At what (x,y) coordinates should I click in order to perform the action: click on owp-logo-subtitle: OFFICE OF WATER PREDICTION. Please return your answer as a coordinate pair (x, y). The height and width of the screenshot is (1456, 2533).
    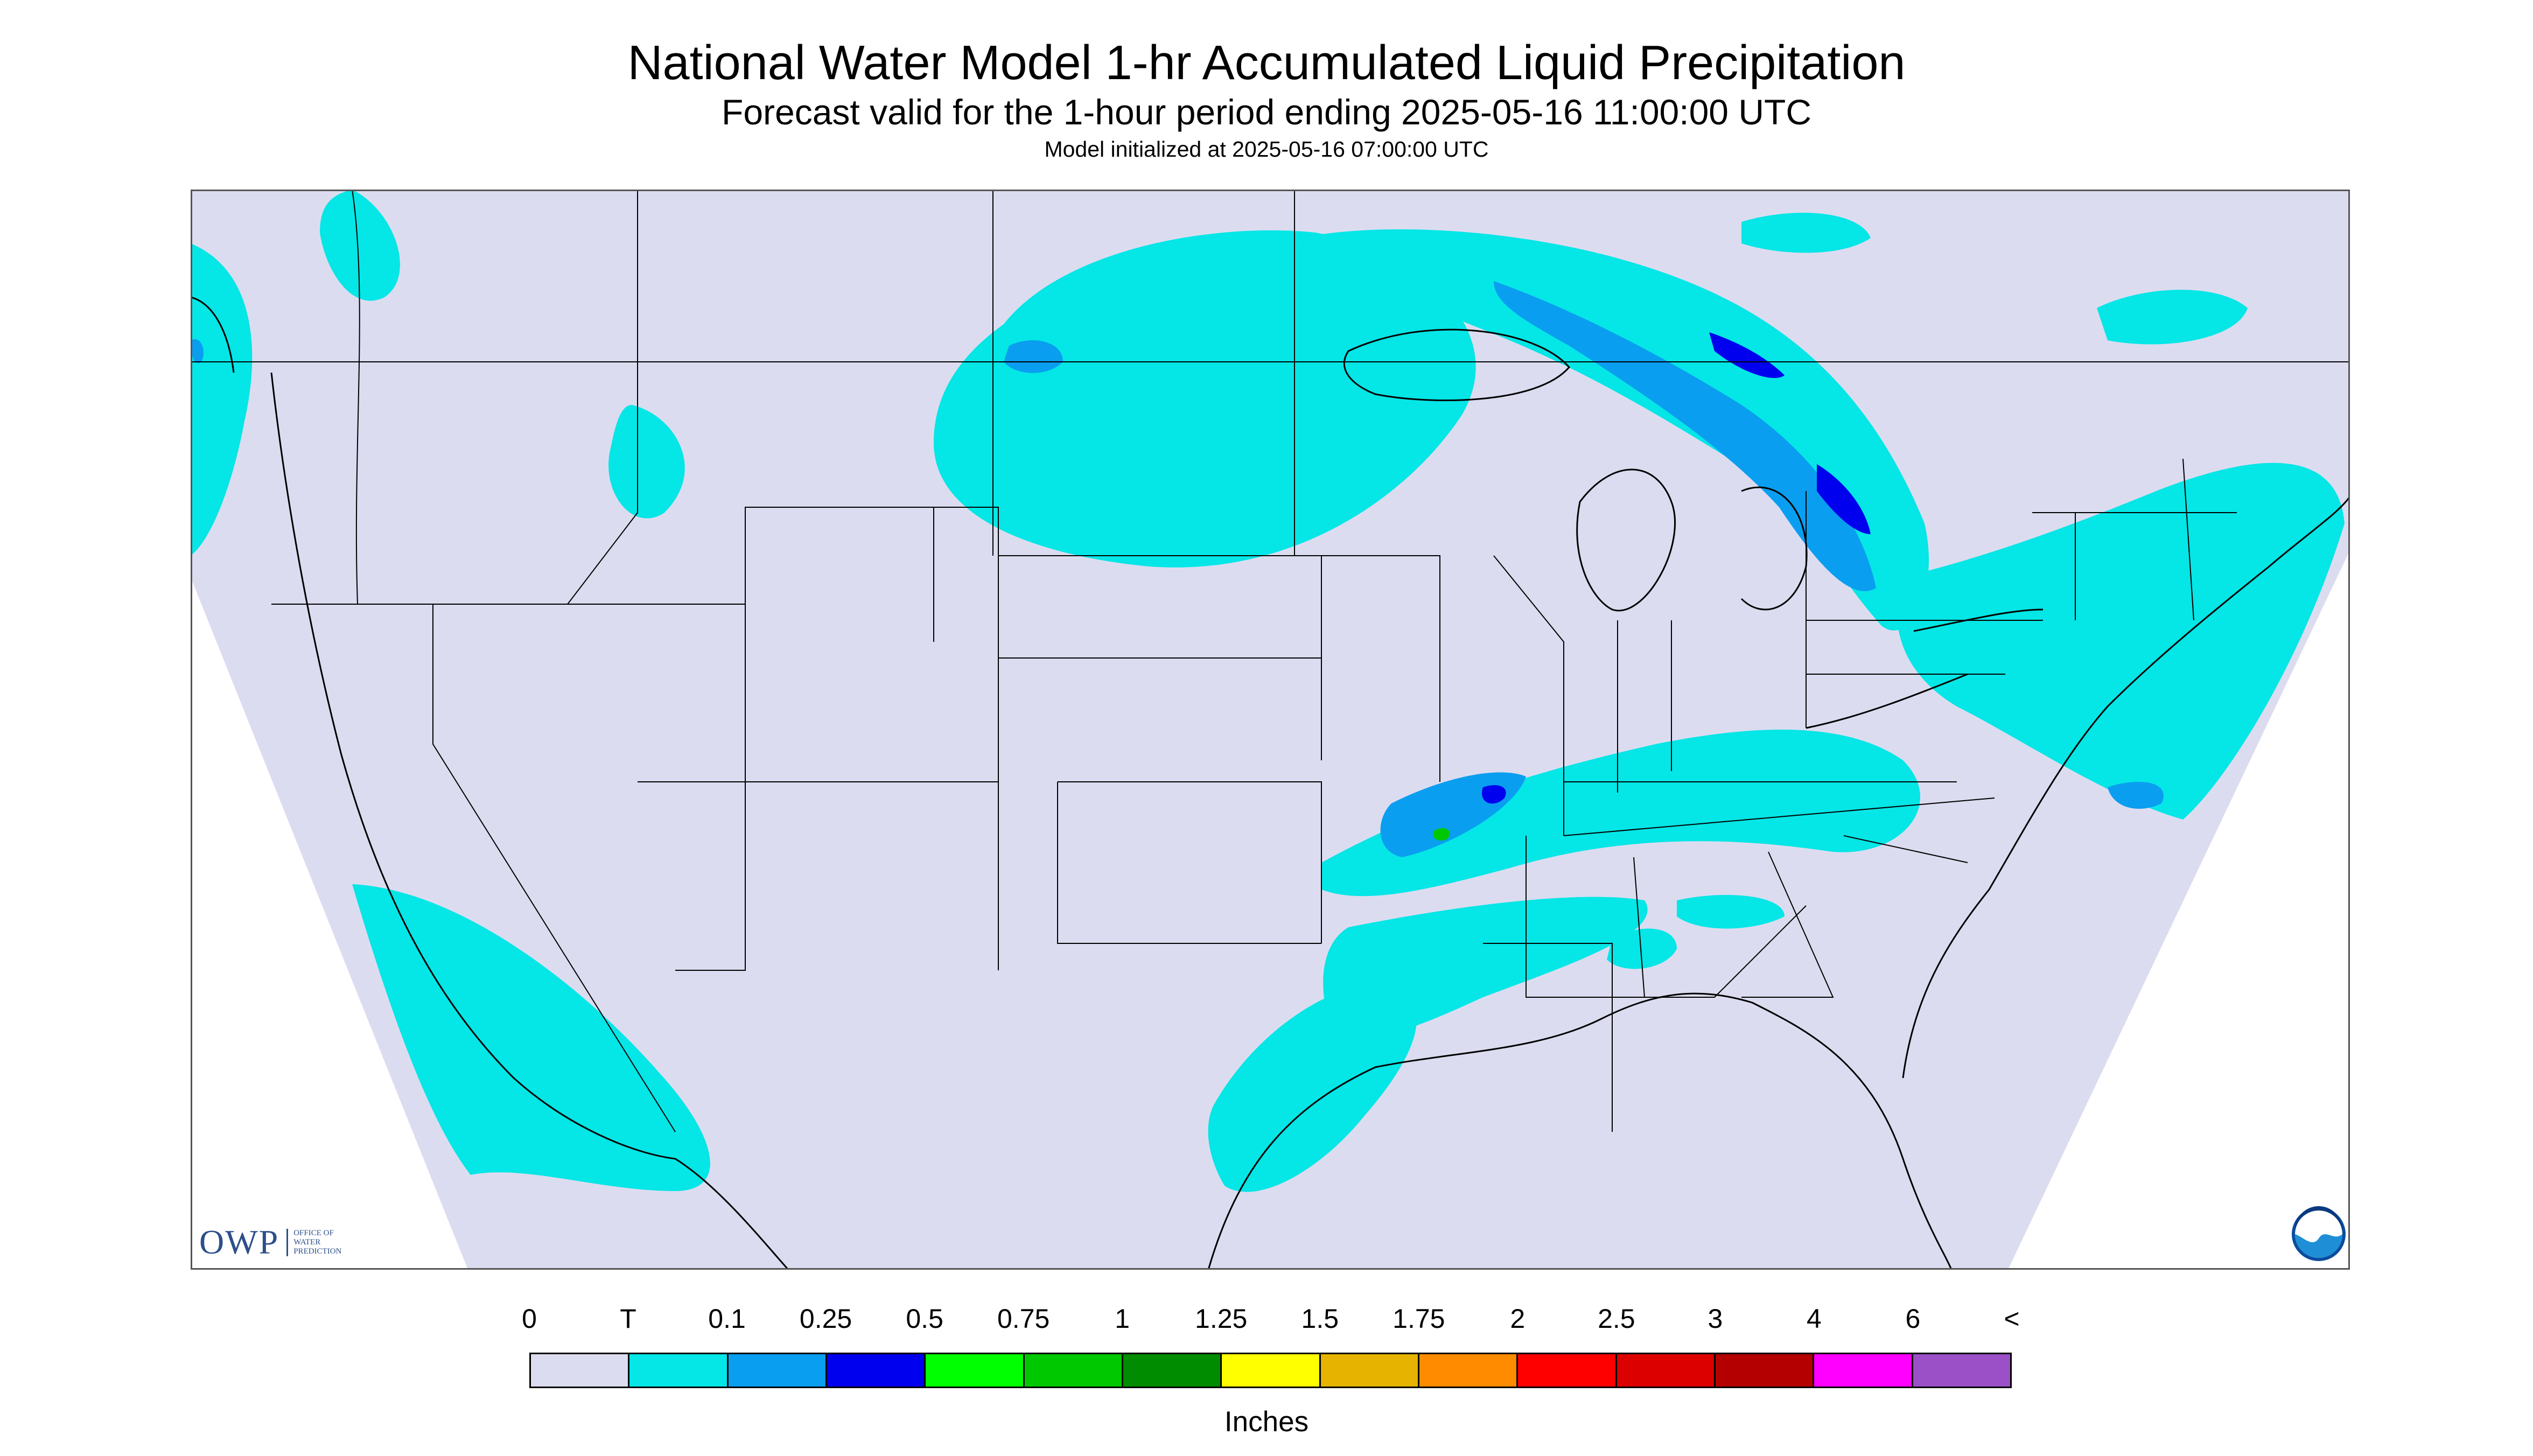
    Looking at the image, I should click on (314, 1242).